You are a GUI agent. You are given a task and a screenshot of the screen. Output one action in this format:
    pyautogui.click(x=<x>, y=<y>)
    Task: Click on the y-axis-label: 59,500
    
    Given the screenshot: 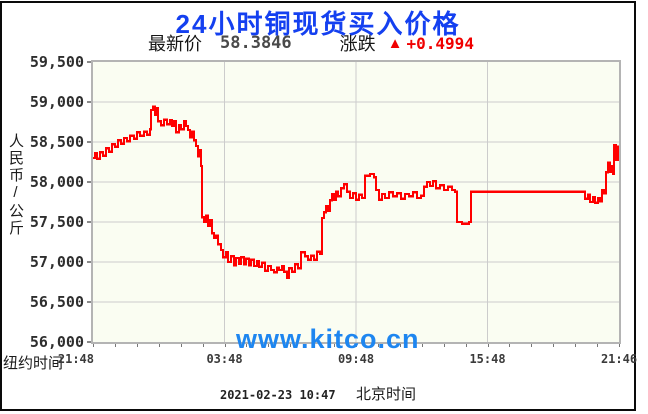 What is the action you would take?
    pyautogui.click(x=56, y=62)
    